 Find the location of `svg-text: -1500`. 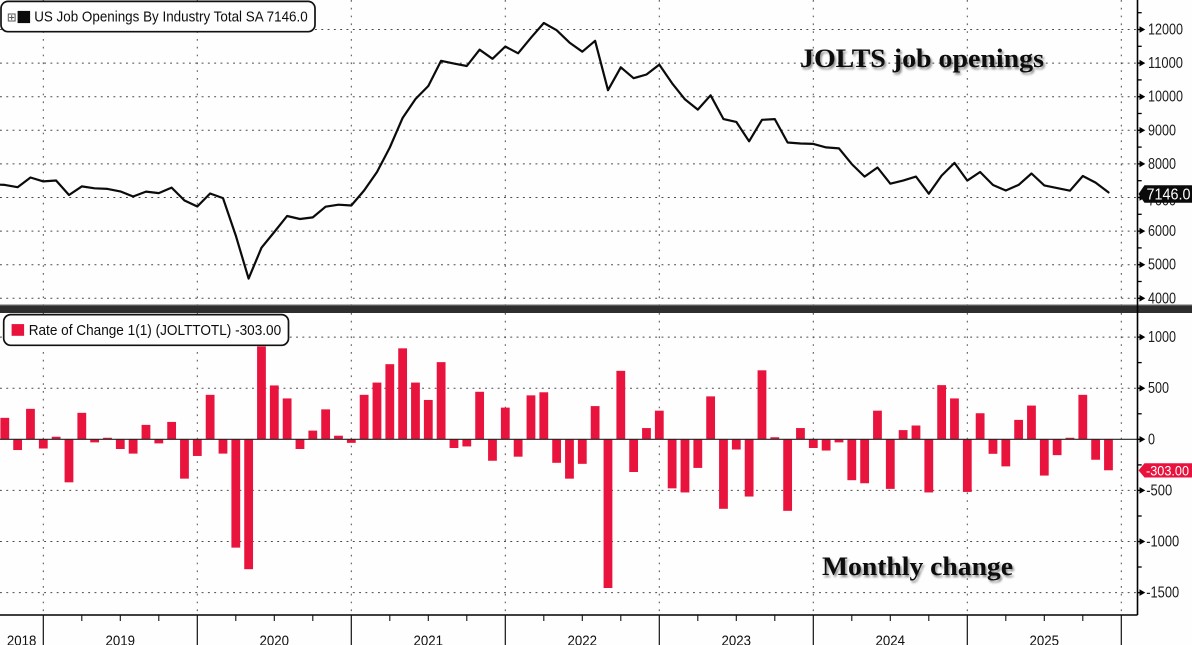

svg-text: -1500 is located at coordinates (1162, 593).